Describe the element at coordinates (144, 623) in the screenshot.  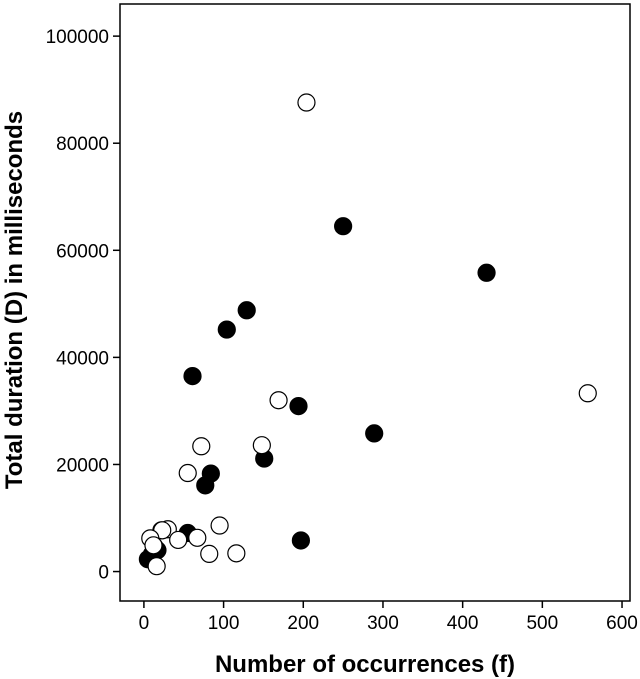
I see `x-tick-label: 0` at that location.